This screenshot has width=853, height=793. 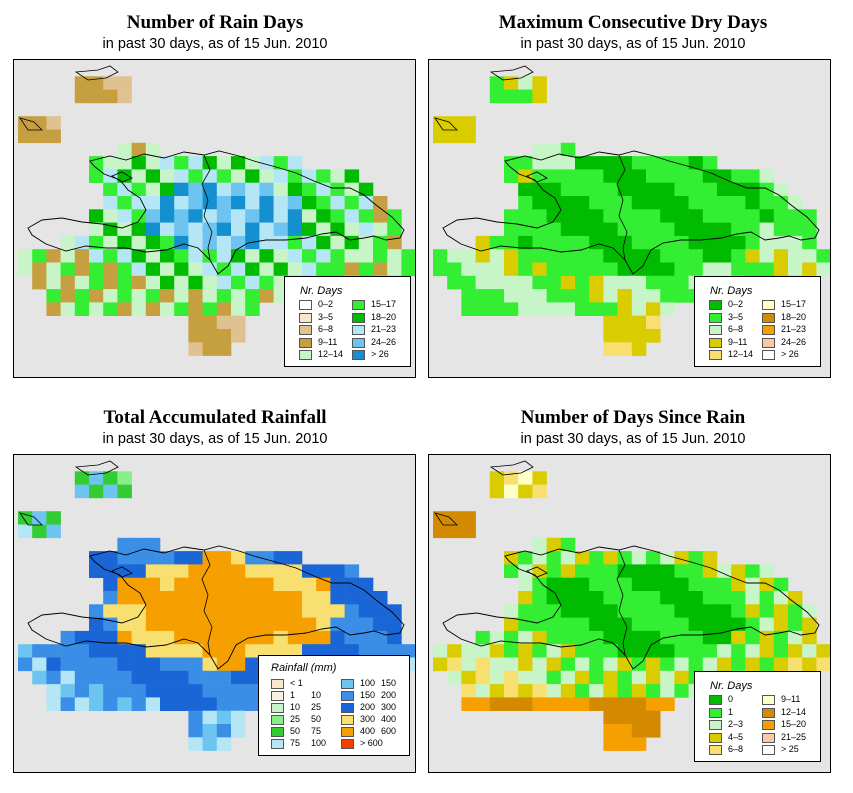 What do you see at coordinates (324, 318) in the screenshot?
I see `legend-item: 3–5` at bounding box center [324, 318].